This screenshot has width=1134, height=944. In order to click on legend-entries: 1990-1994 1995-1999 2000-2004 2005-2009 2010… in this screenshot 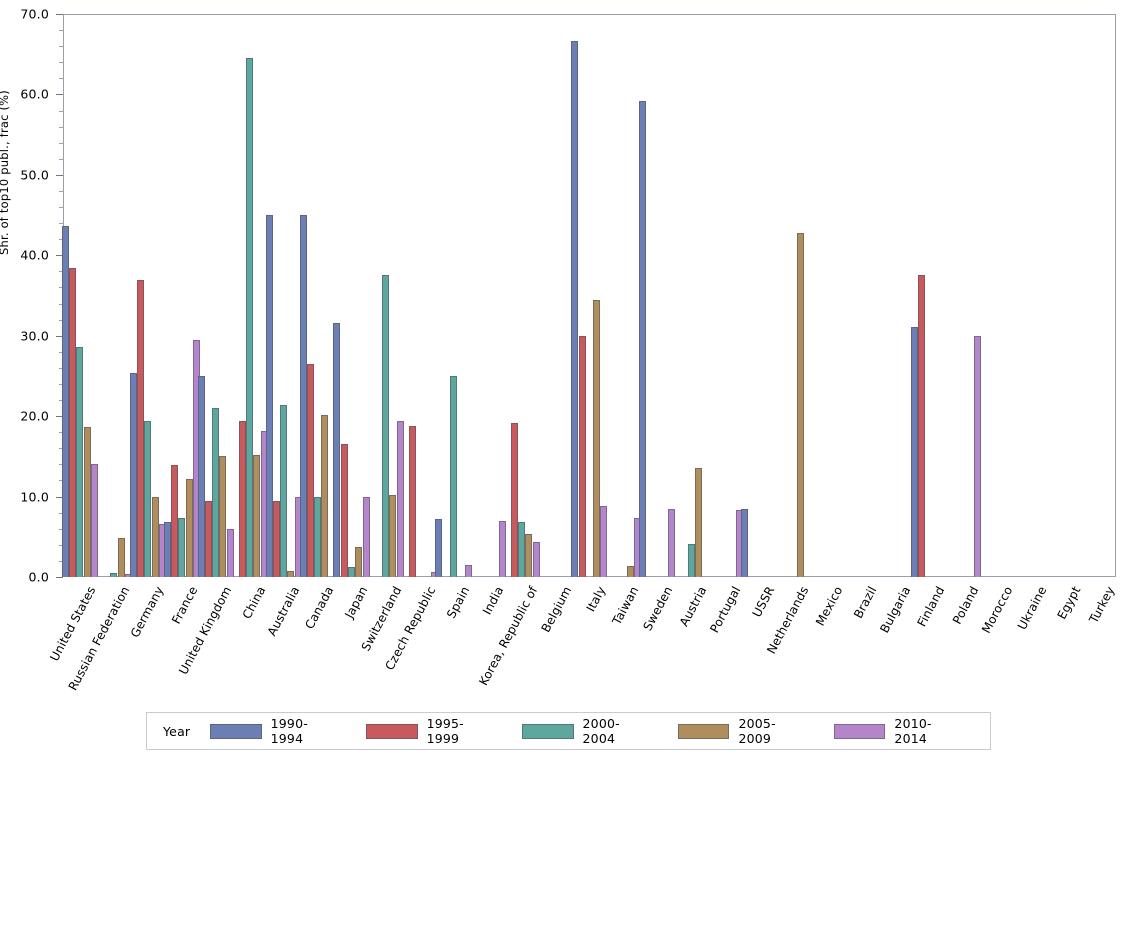, I will do `click(600, 731)`.